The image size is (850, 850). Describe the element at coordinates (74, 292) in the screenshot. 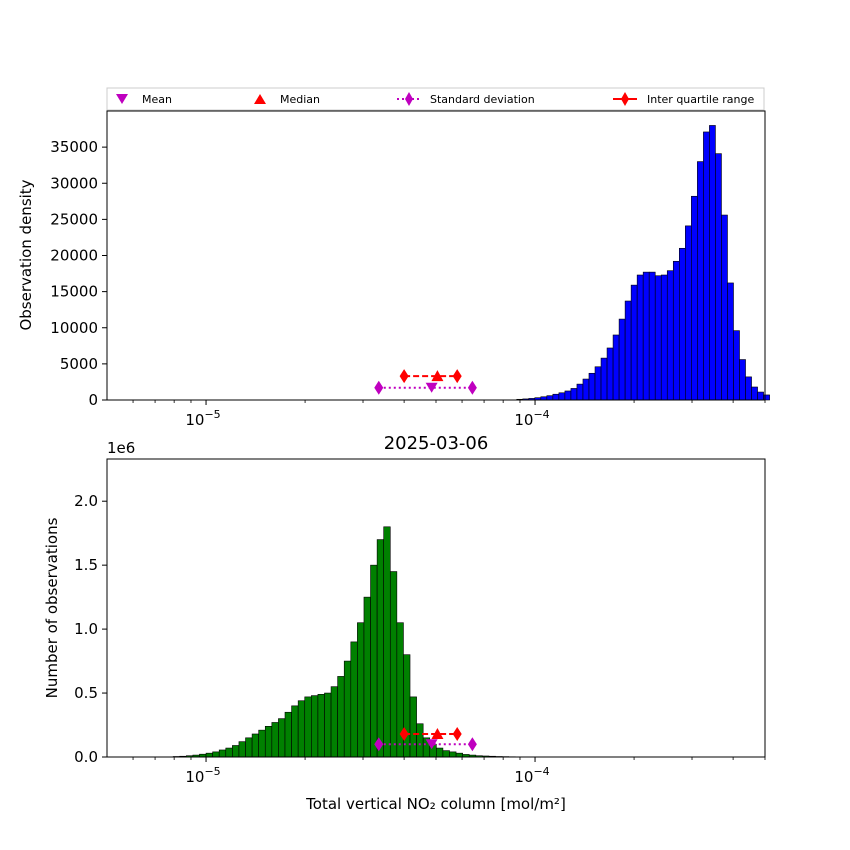

I see `top-y-tick-label: 15000` at that location.